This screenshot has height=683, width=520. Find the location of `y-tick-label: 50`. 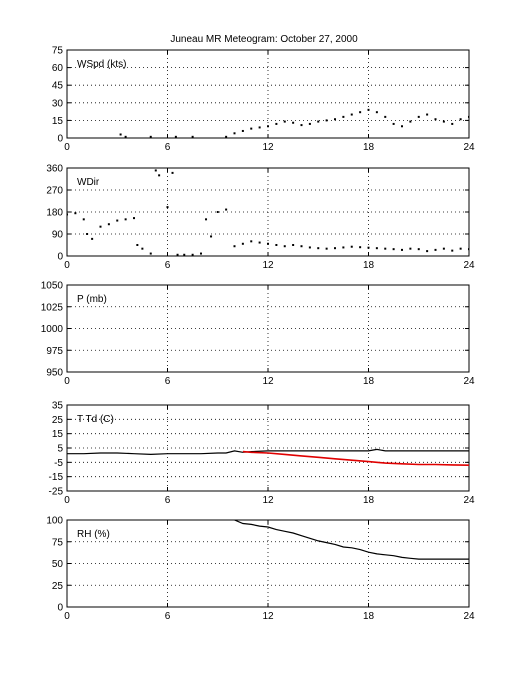

y-tick-label: 50 is located at coordinates (58, 564).